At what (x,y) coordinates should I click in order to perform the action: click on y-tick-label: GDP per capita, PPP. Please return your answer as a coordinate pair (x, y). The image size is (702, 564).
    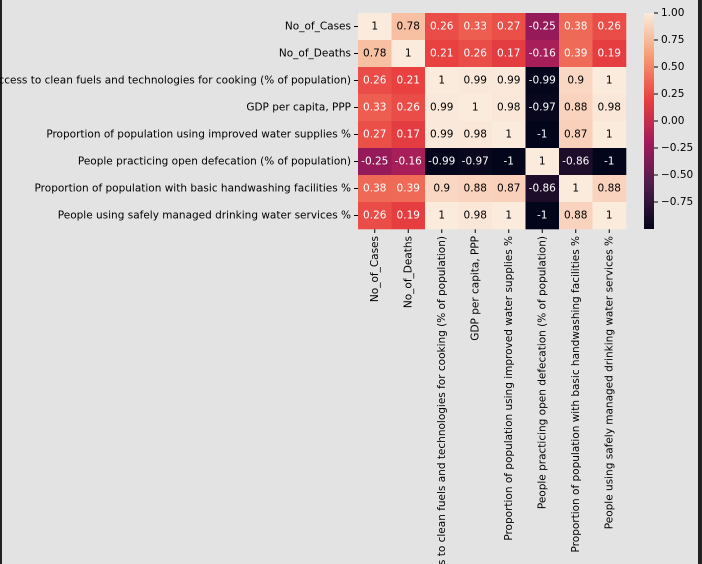
    Looking at the image, I should click on (298, 108).